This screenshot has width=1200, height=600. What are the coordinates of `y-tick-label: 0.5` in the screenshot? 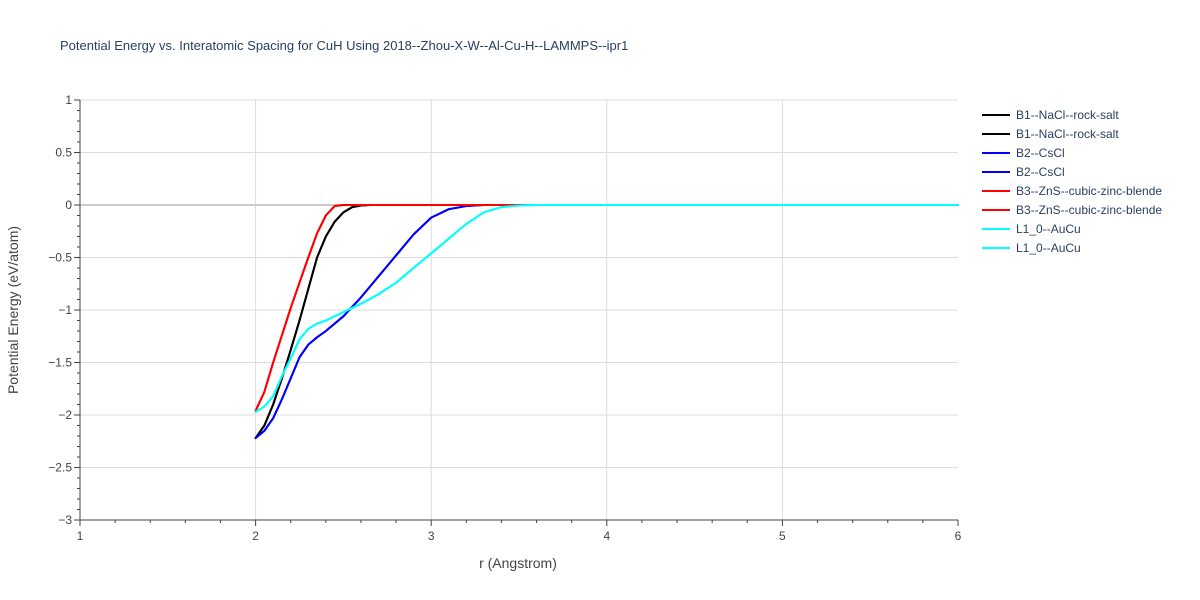 It's located at (63, 153).